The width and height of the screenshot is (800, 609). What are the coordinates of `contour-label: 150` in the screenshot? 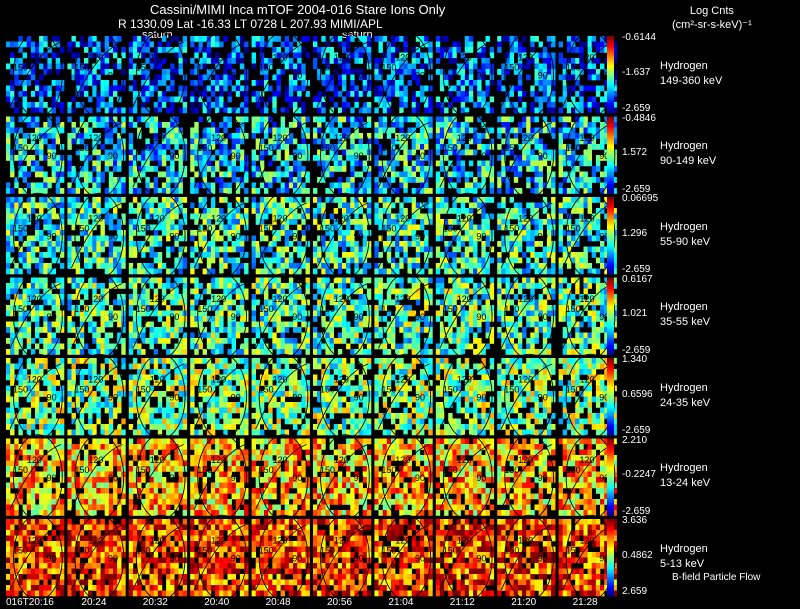 It's located at (573, 68).